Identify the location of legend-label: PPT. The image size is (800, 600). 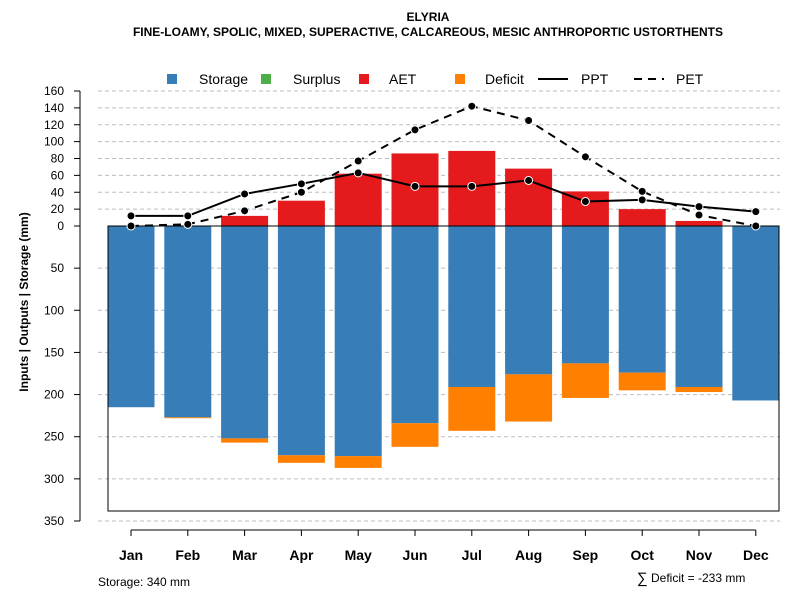
(595, 79).